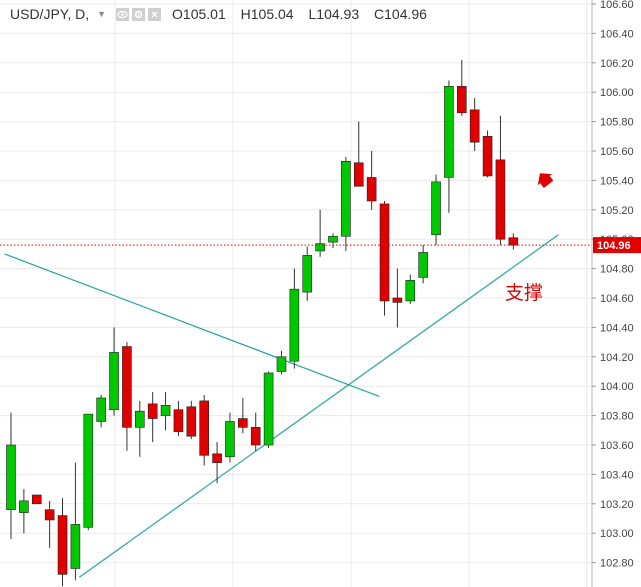 The width and height of the screenshot is (641, 587). Describe the element at coordinates (617, 475) in the screenshot. I see `axis-tick-label: 103.40` at that location.